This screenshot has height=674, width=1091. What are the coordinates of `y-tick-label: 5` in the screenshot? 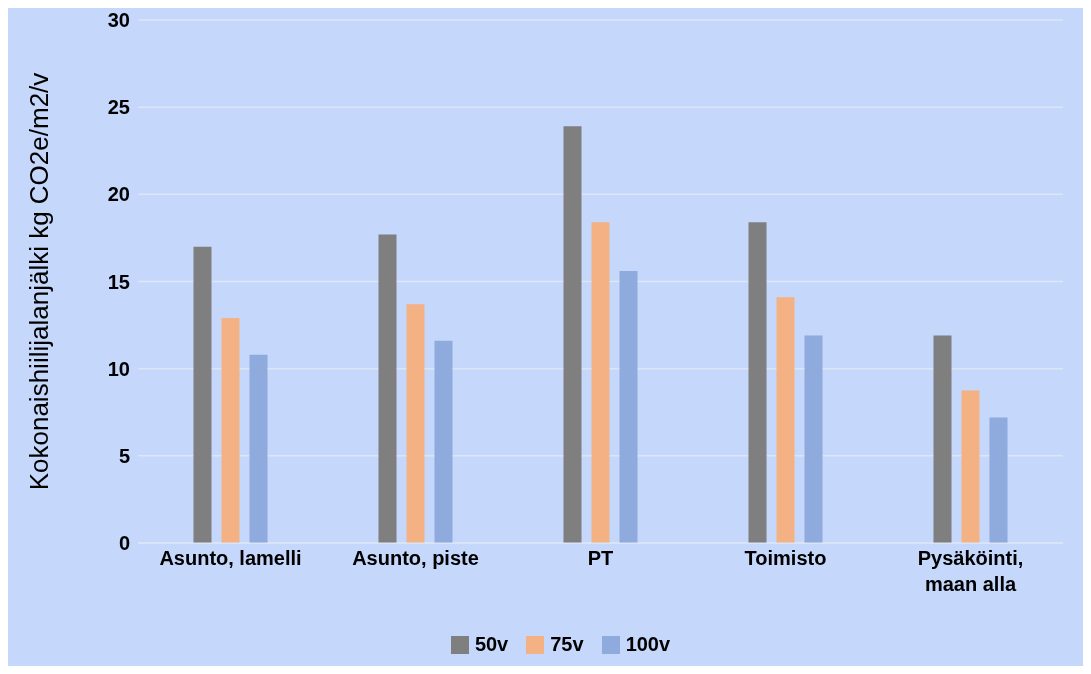 It's located at (124, 455).